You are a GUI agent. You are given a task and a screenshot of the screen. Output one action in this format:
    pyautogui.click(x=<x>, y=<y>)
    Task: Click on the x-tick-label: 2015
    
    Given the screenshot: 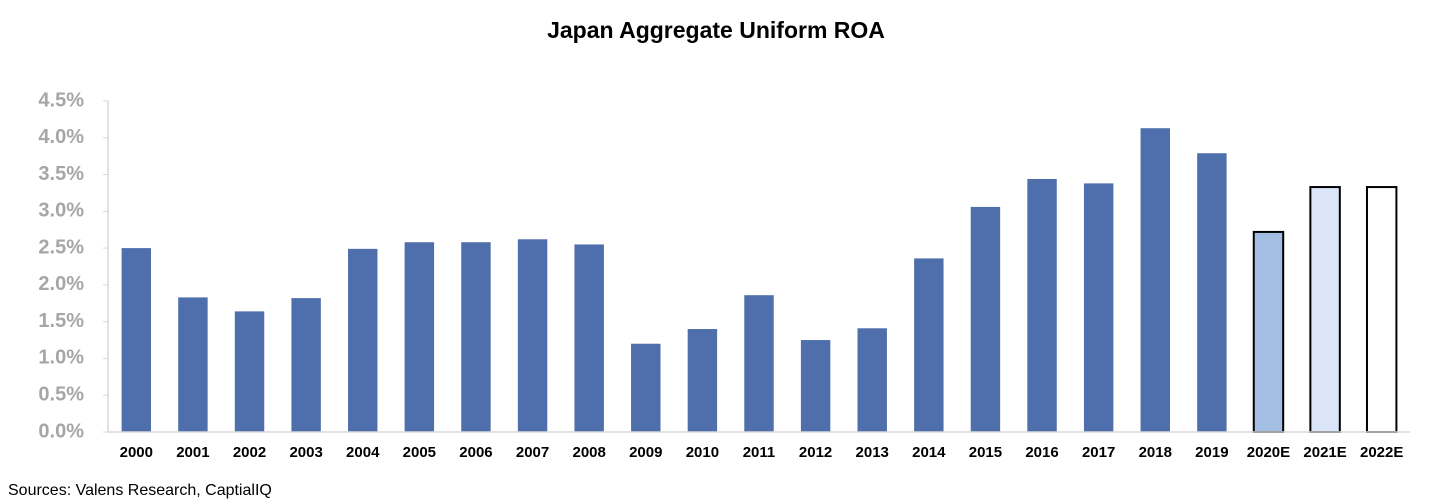 What is the action you would take?
    pyautogui.click(x=985, y=452)
    